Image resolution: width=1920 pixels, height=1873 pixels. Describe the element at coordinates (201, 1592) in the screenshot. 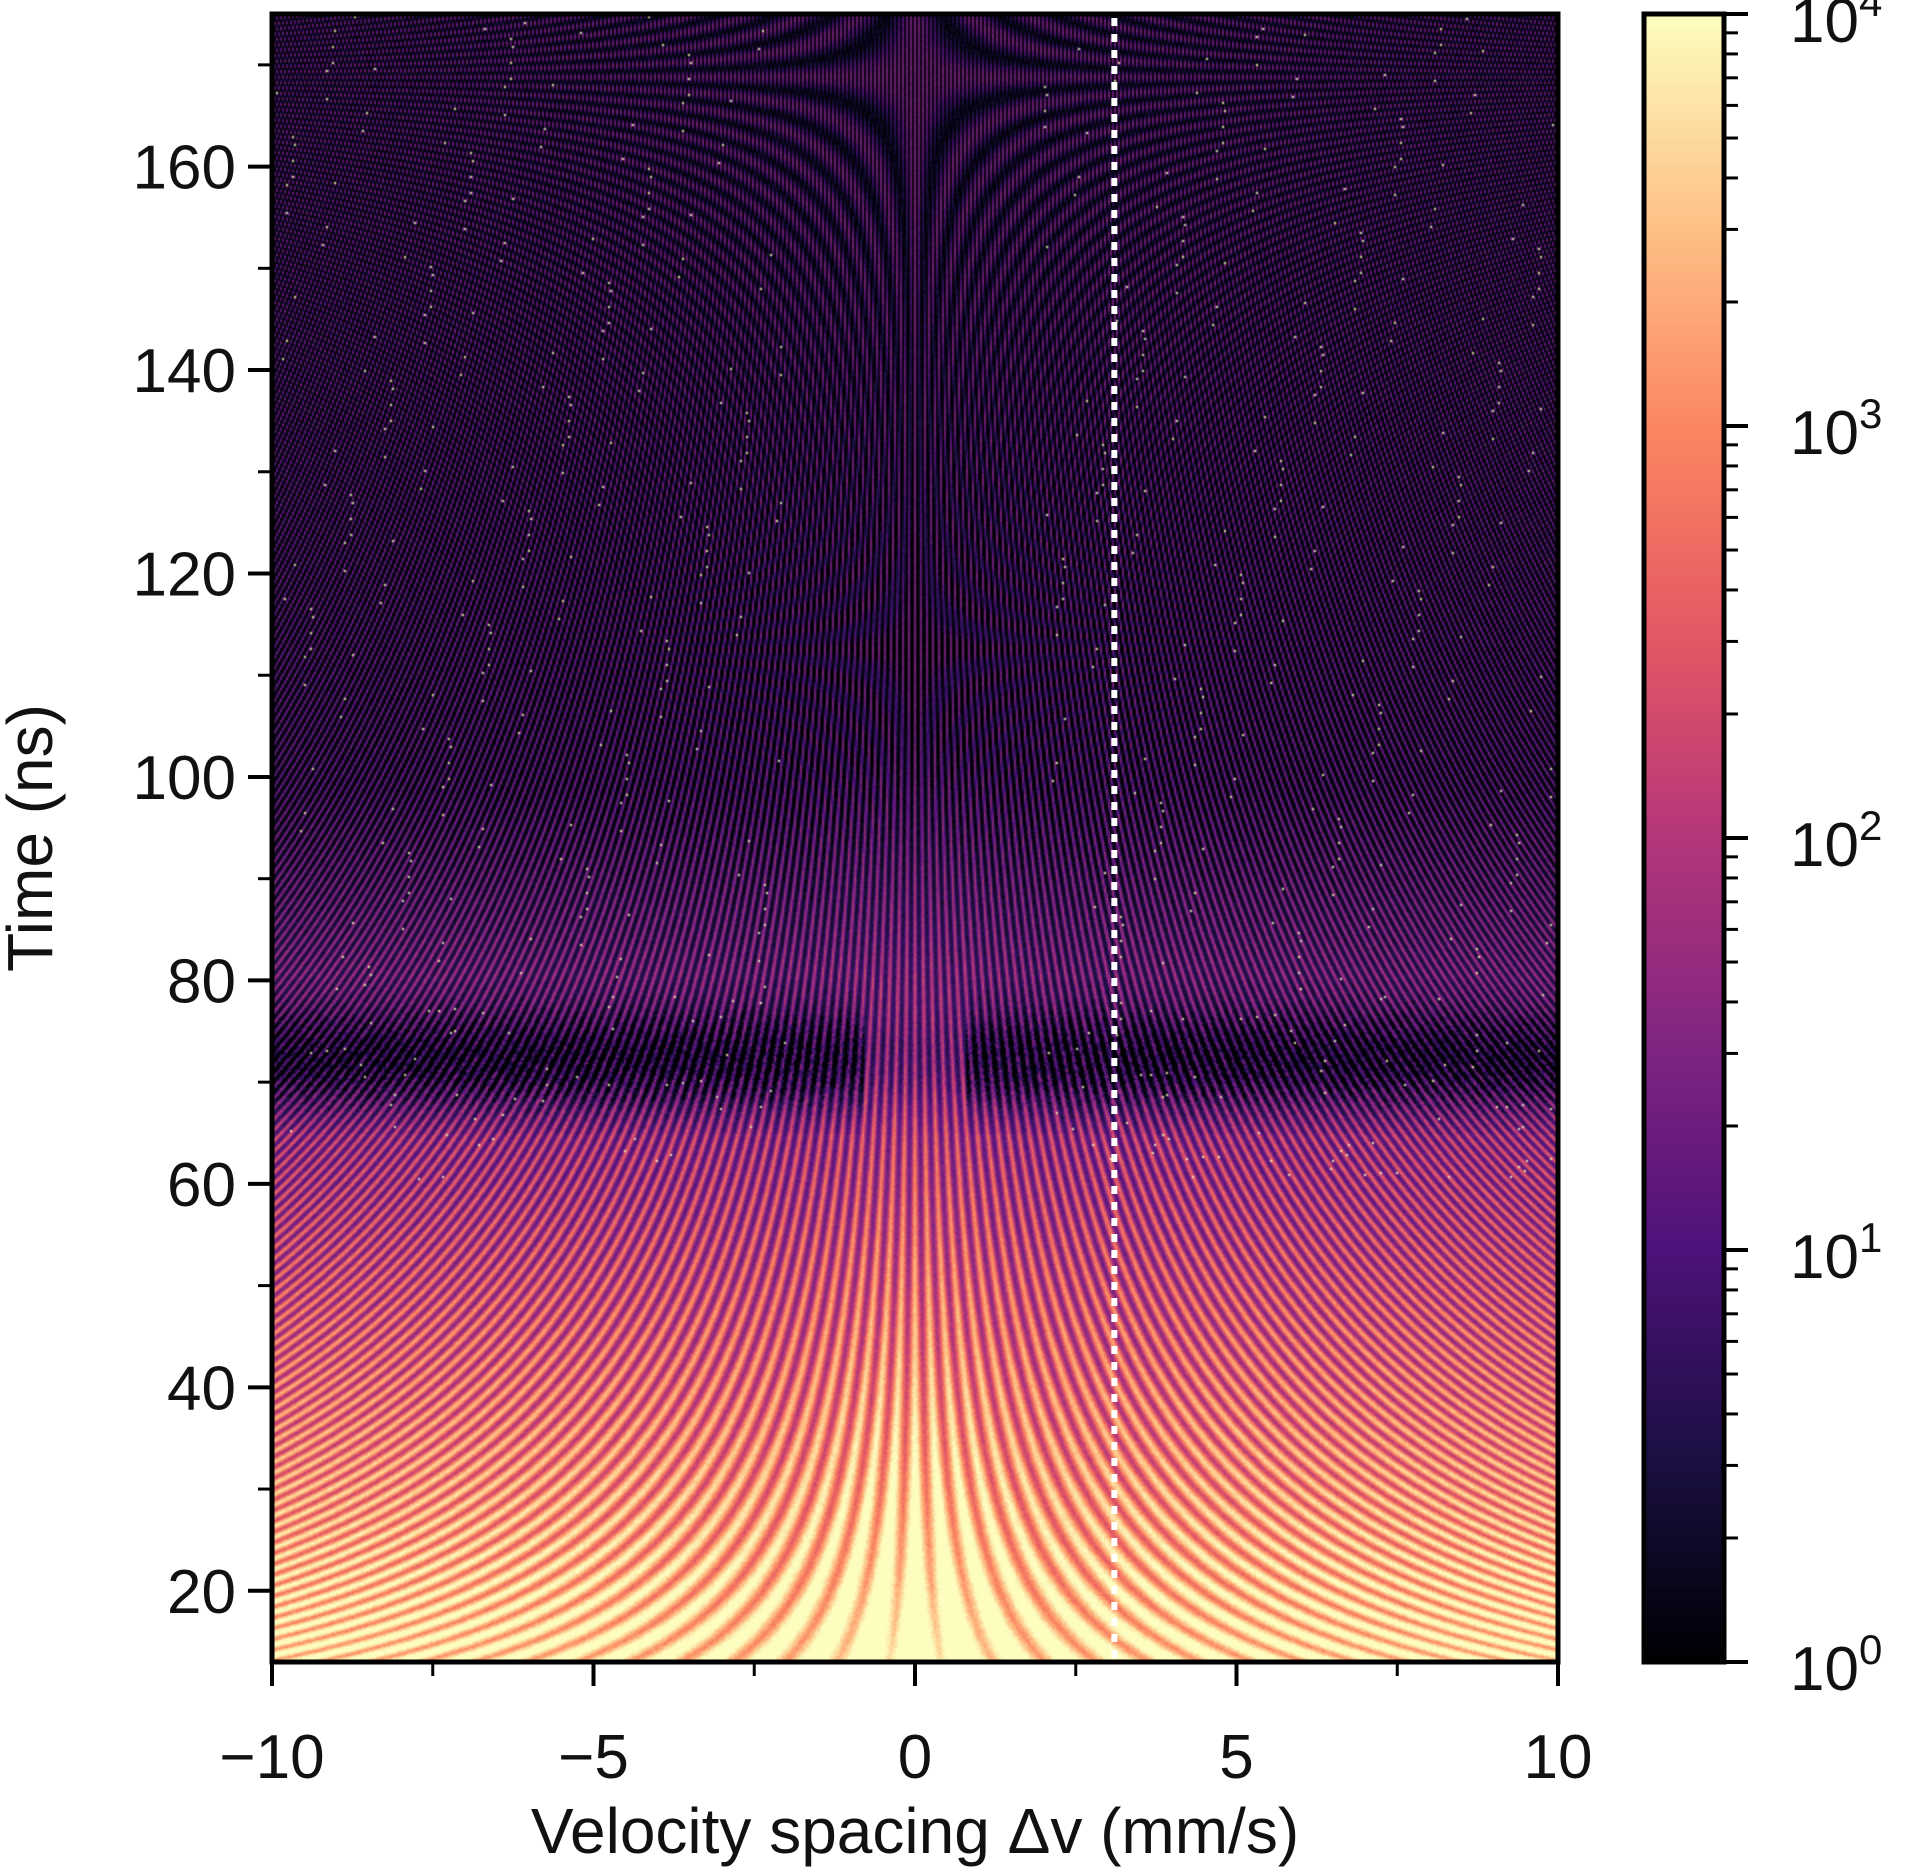

I see `y-tick-label: 20` at that location.